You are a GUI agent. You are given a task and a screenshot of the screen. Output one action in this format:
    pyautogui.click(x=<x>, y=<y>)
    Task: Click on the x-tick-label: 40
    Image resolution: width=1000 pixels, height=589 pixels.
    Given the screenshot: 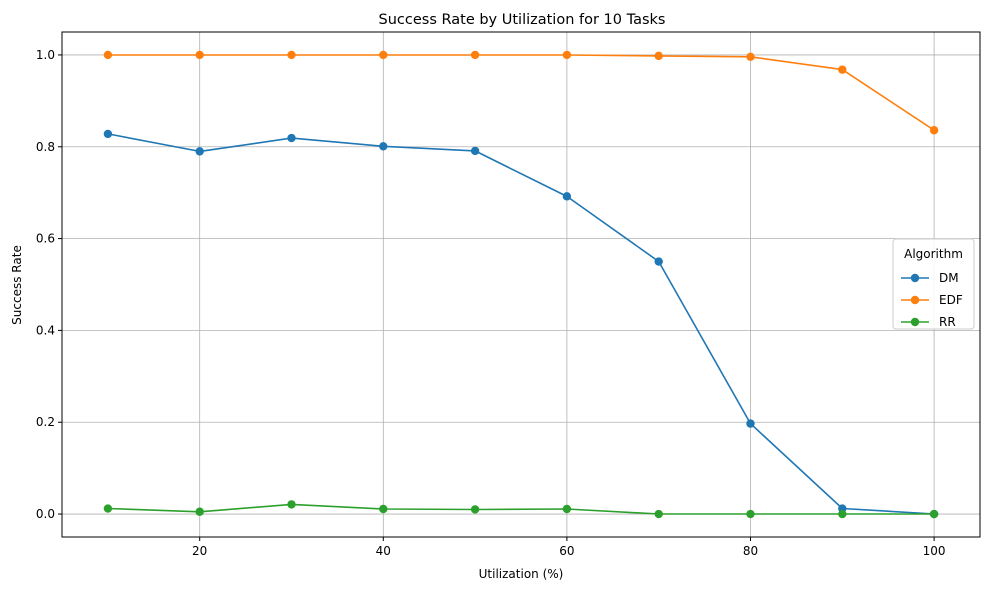 What is the action you would take?
    pyautogui.click(x=383, y=551)
    